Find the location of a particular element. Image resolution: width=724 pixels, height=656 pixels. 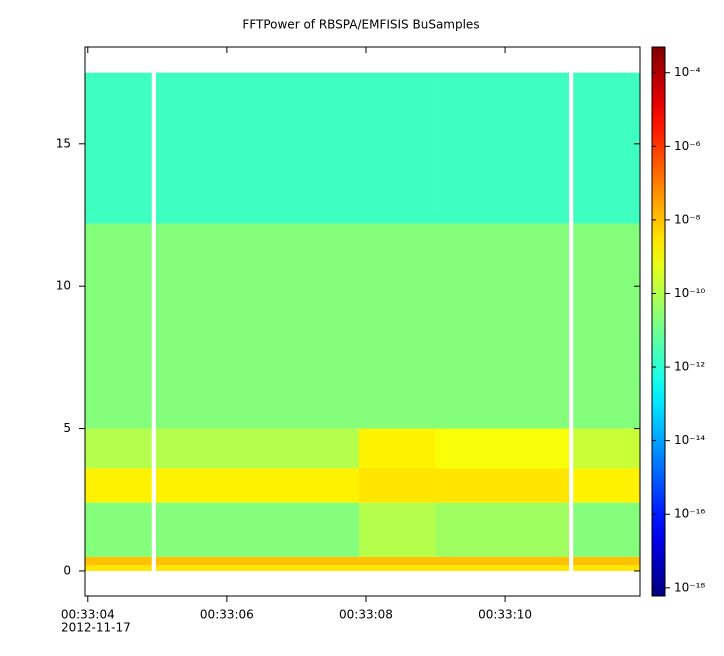

y-tick-label: 0 is located at coordinates (67, 570).